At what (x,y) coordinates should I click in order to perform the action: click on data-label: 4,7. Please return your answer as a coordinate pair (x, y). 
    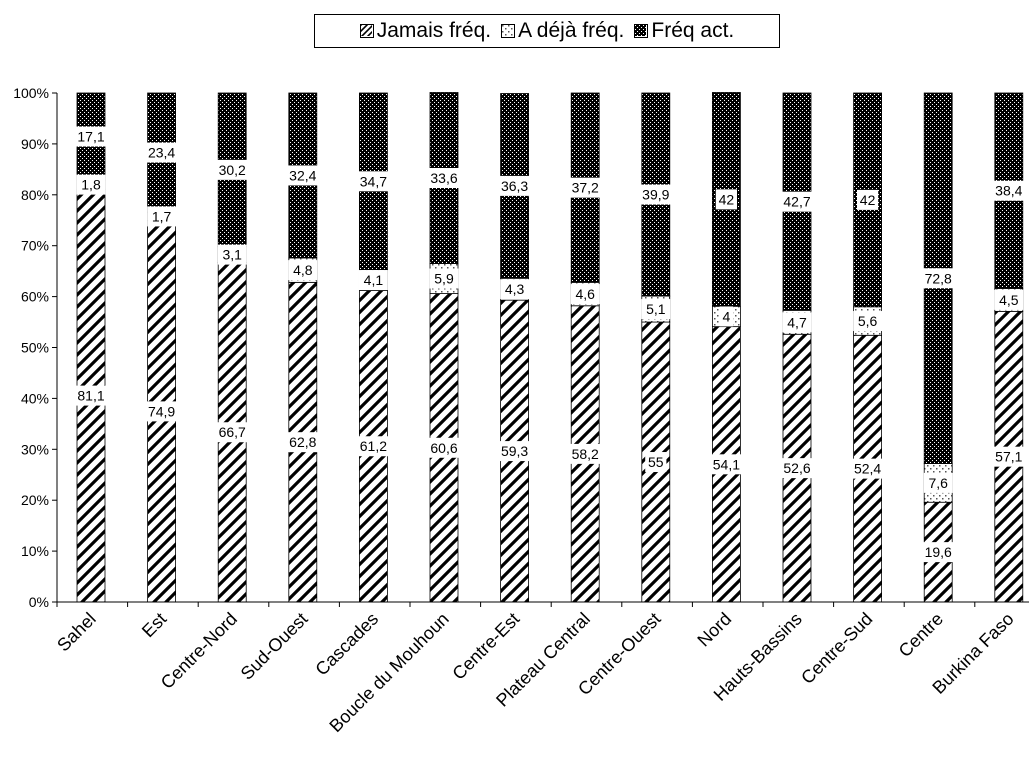
    Looking at the image, I should click on (797, 322).